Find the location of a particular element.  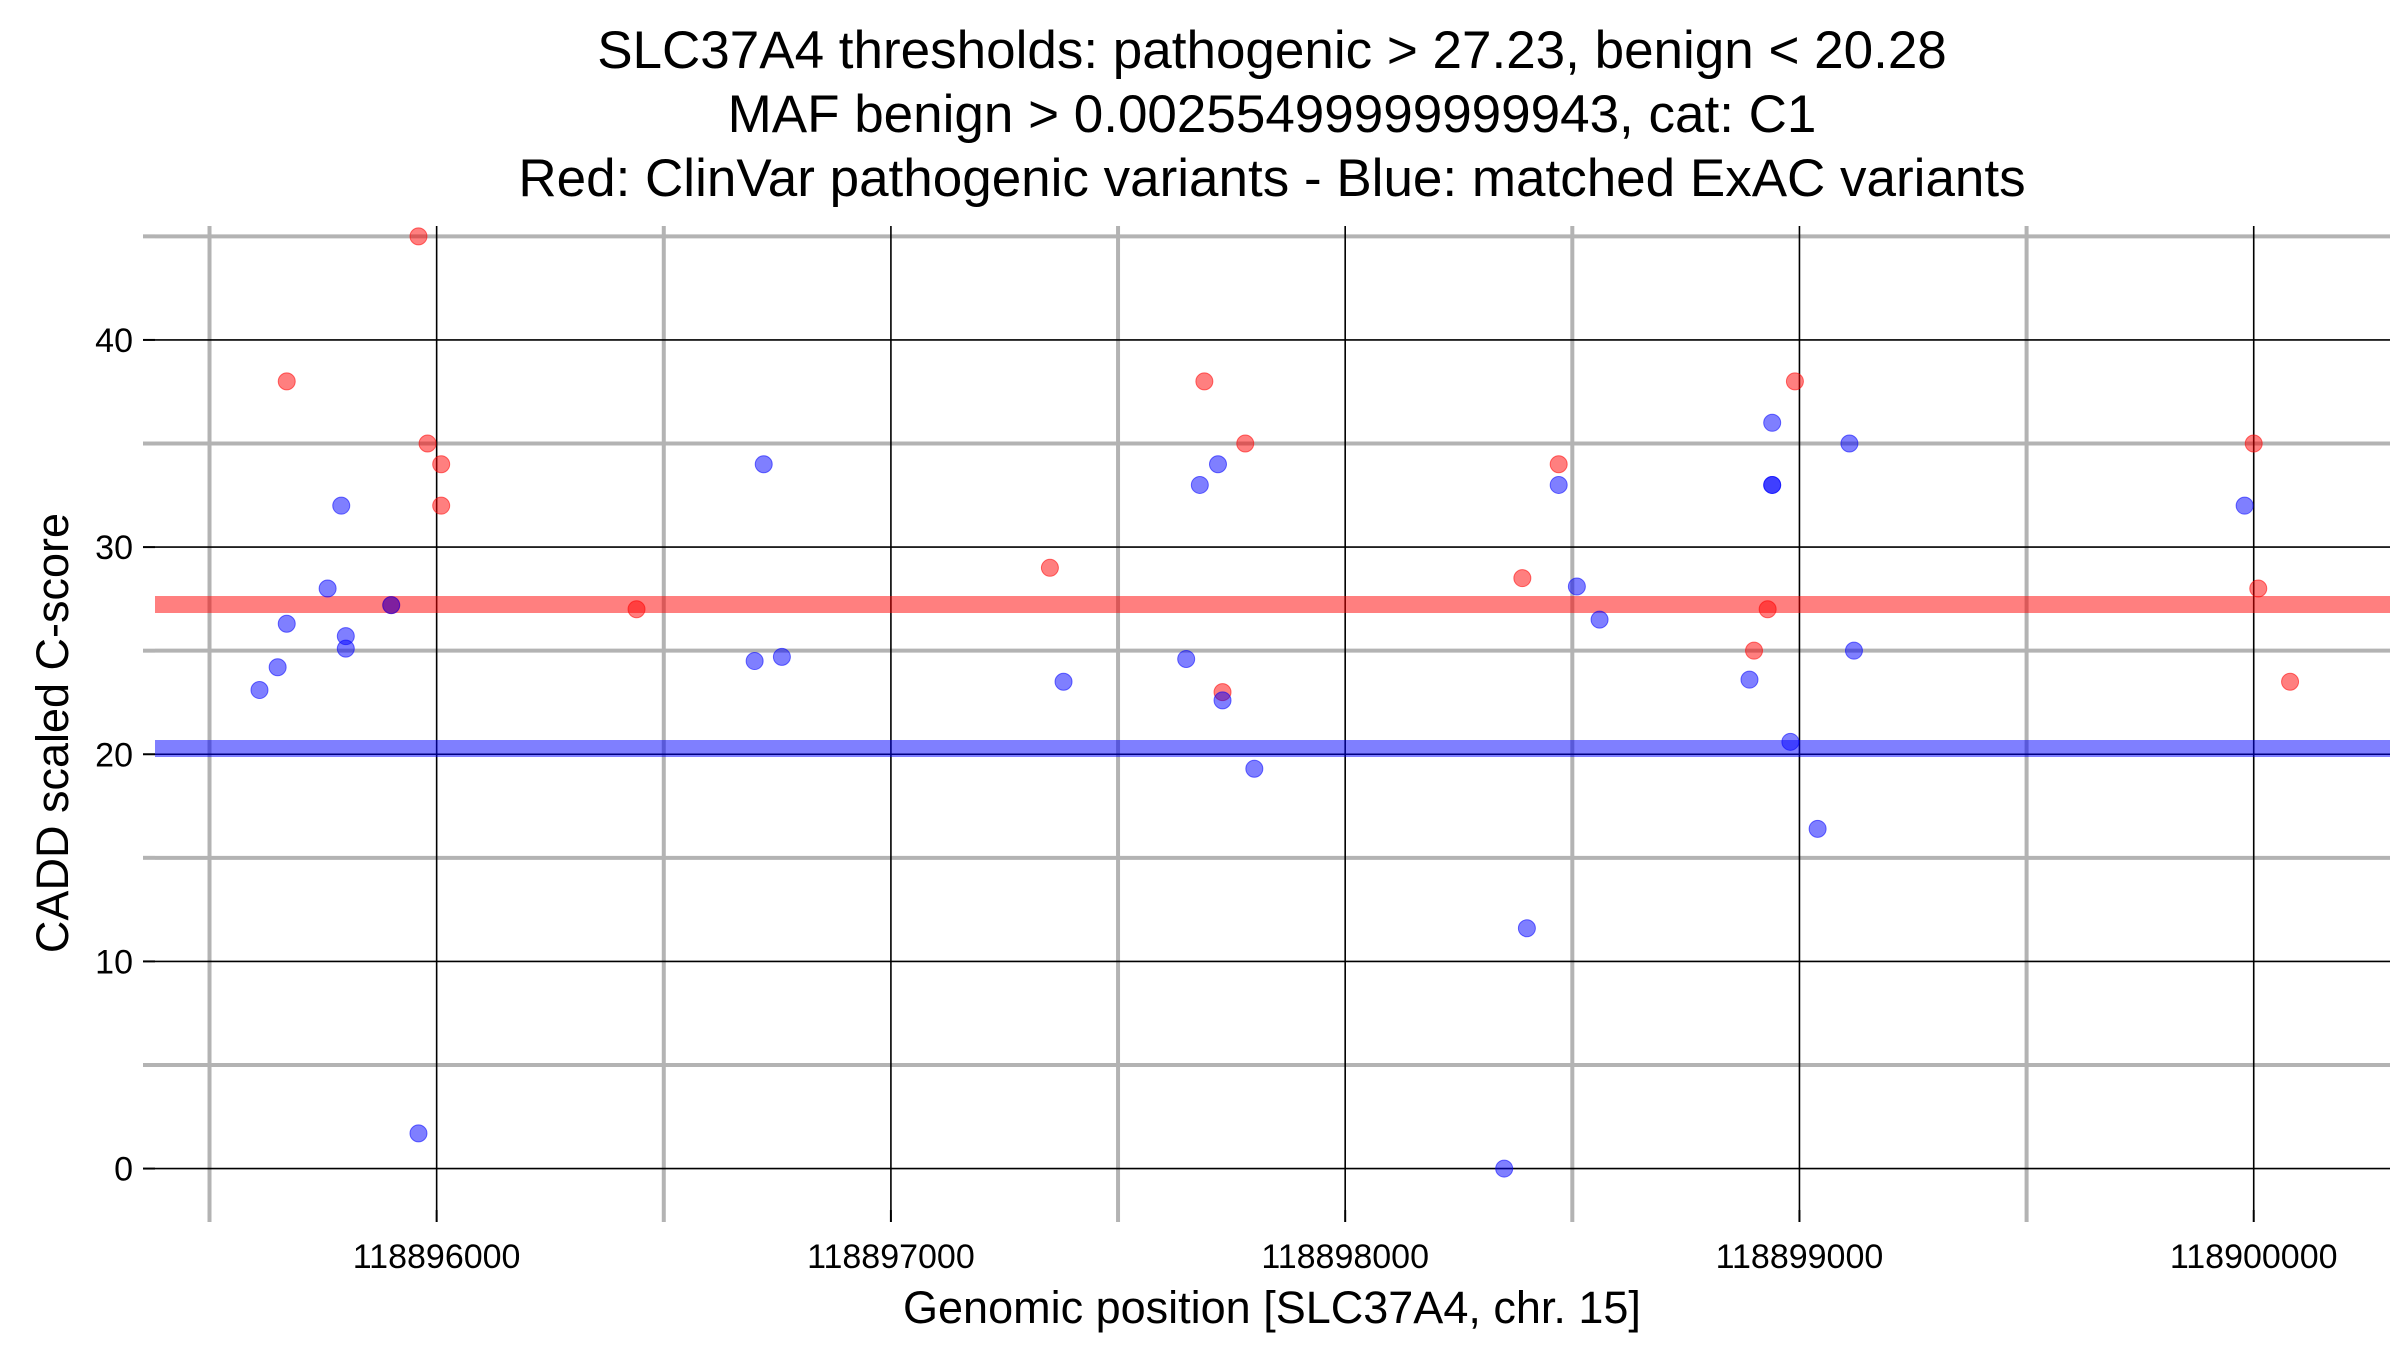

y-tick-label: 40 is located at coordinates (114, 341).